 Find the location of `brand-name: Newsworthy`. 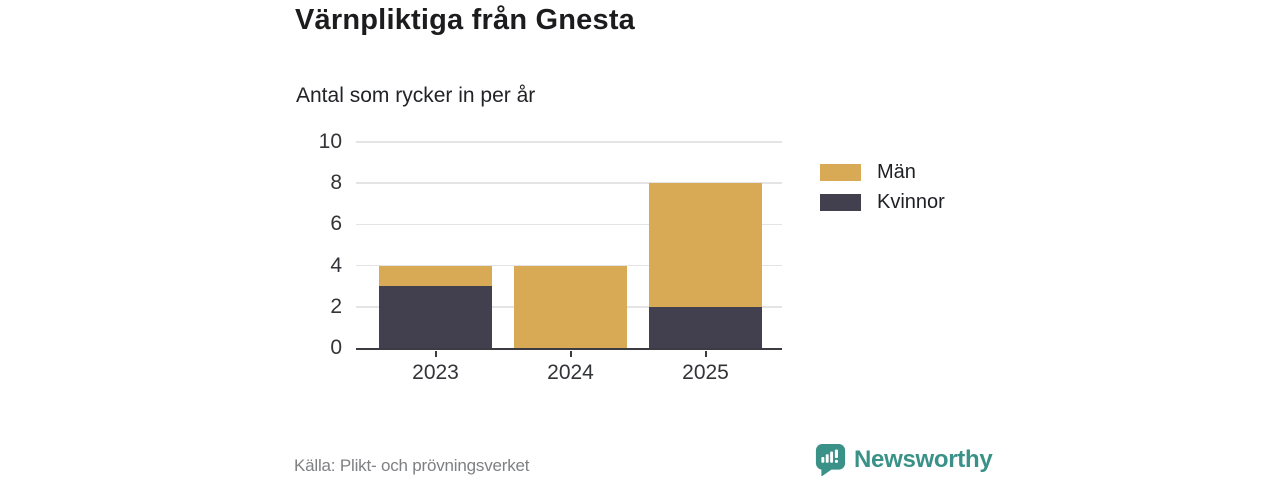

brand-name: Newsworthy is located at coordinates (923, 459).